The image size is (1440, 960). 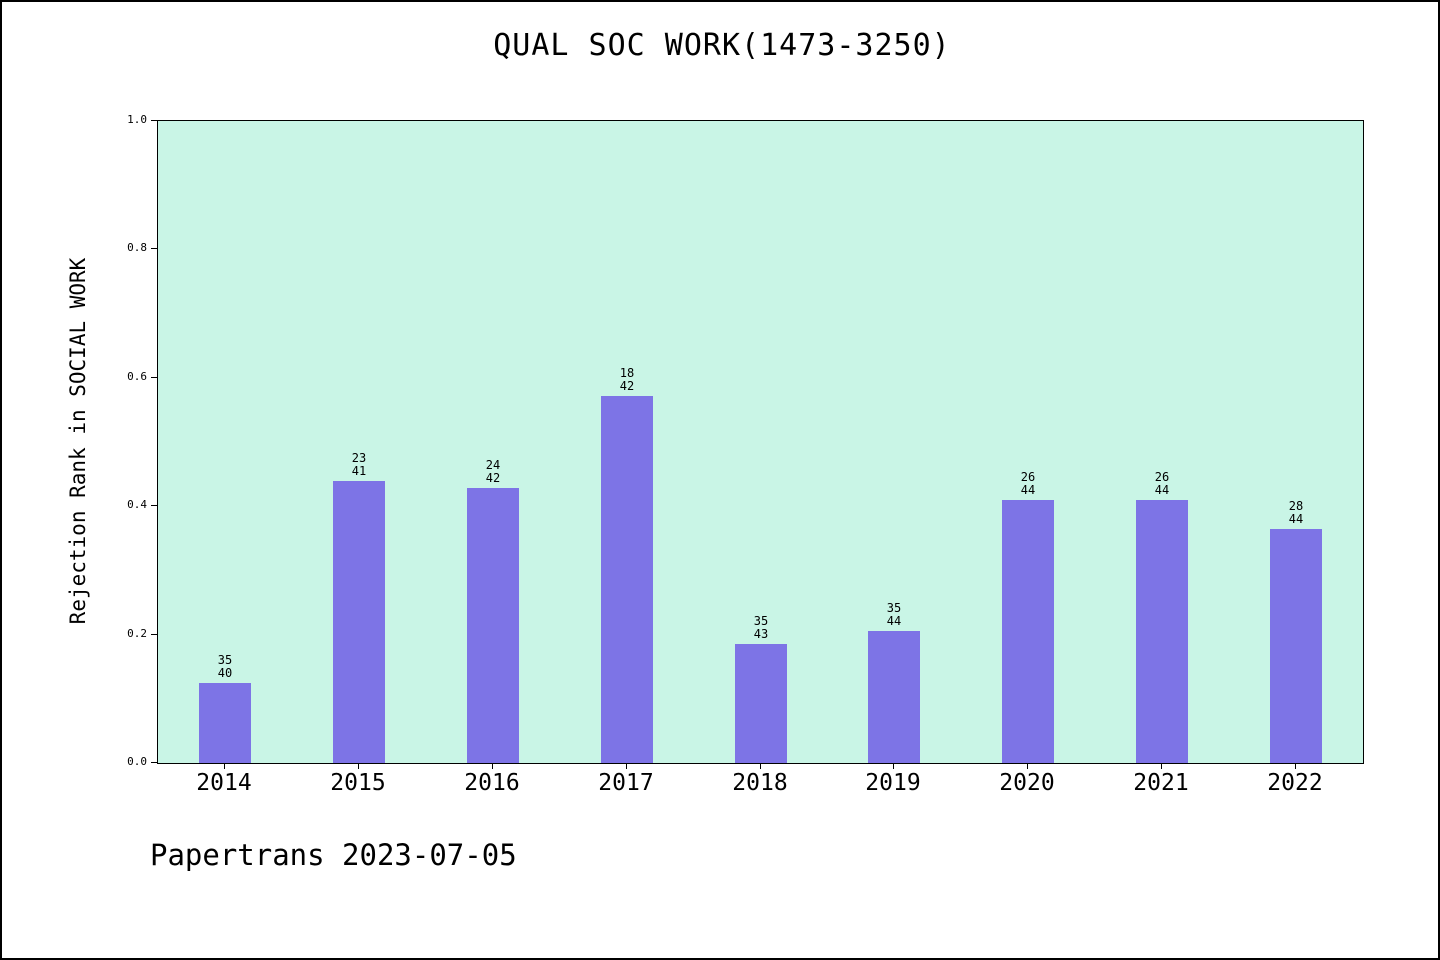 What do you see at coordinates (137, 376) in the screenshot?
I see `y-tick-label: 0.6` at bounding box center [137, 376].